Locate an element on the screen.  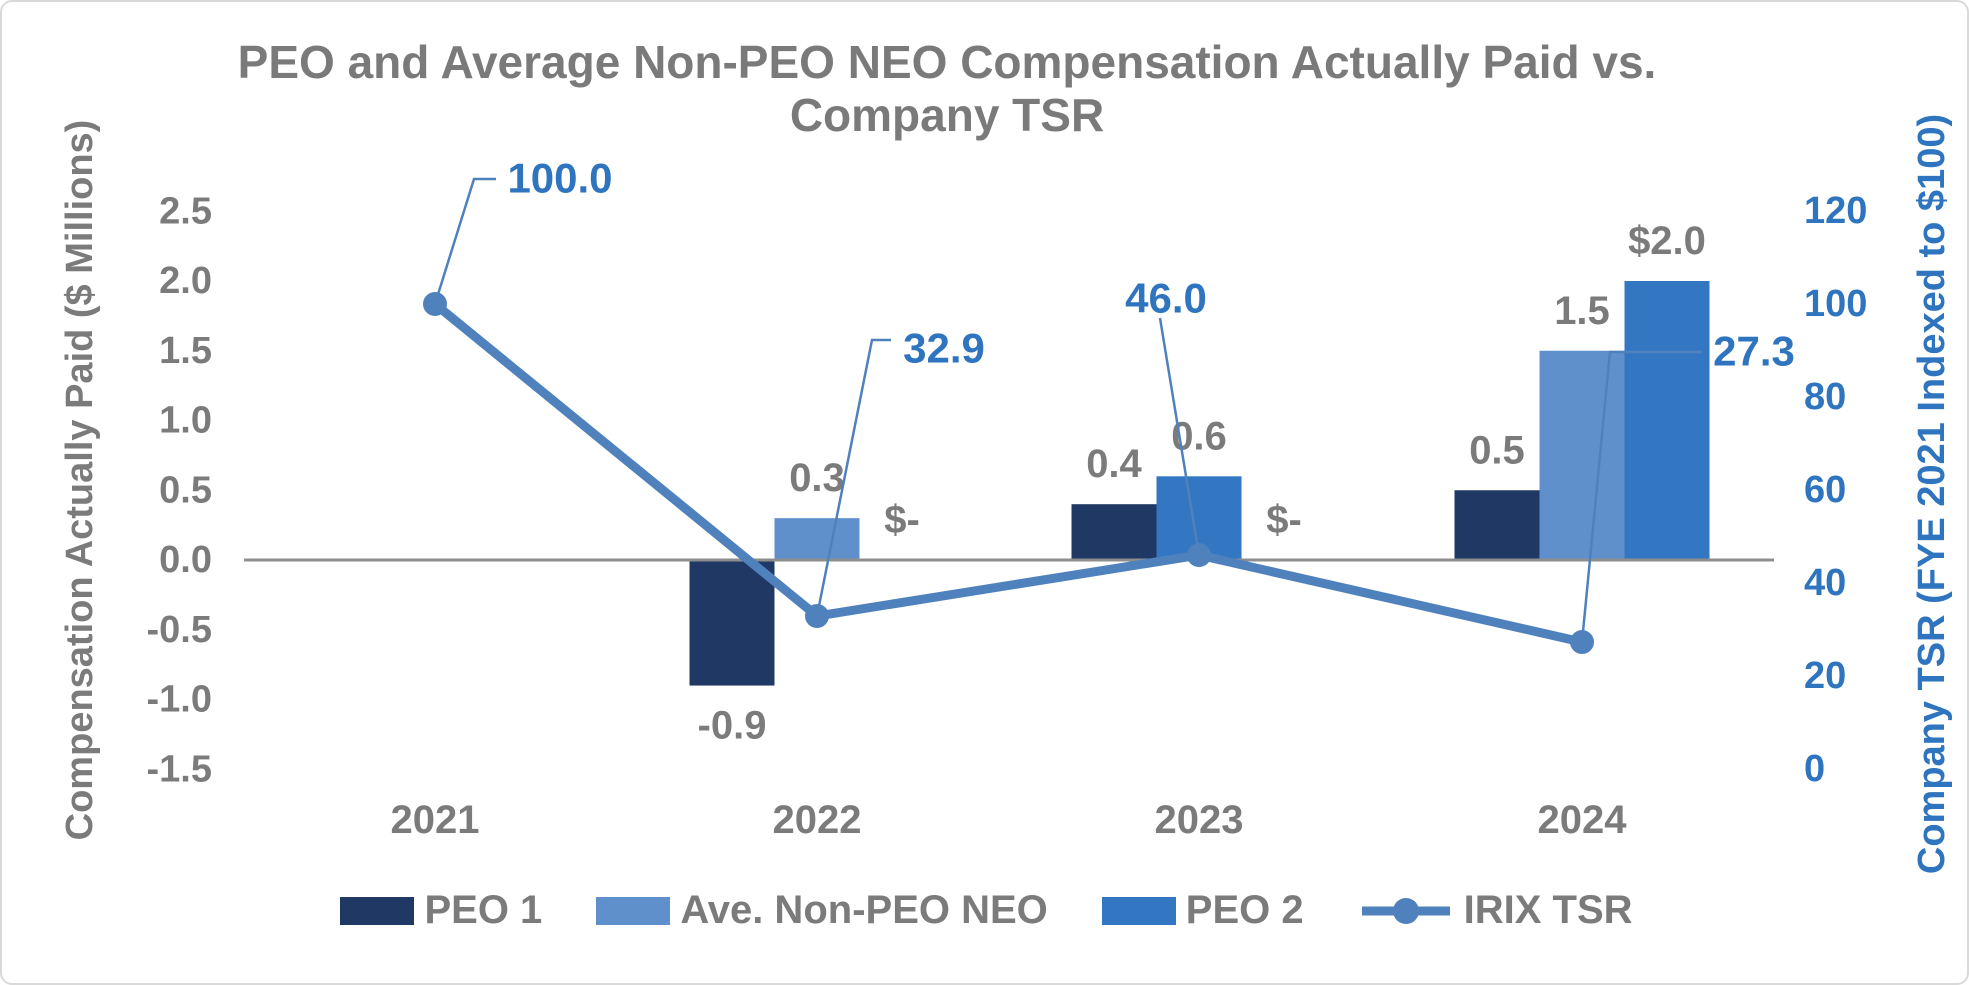
left-tick--0.5: -0.5 is located at coordinates (179, 630).